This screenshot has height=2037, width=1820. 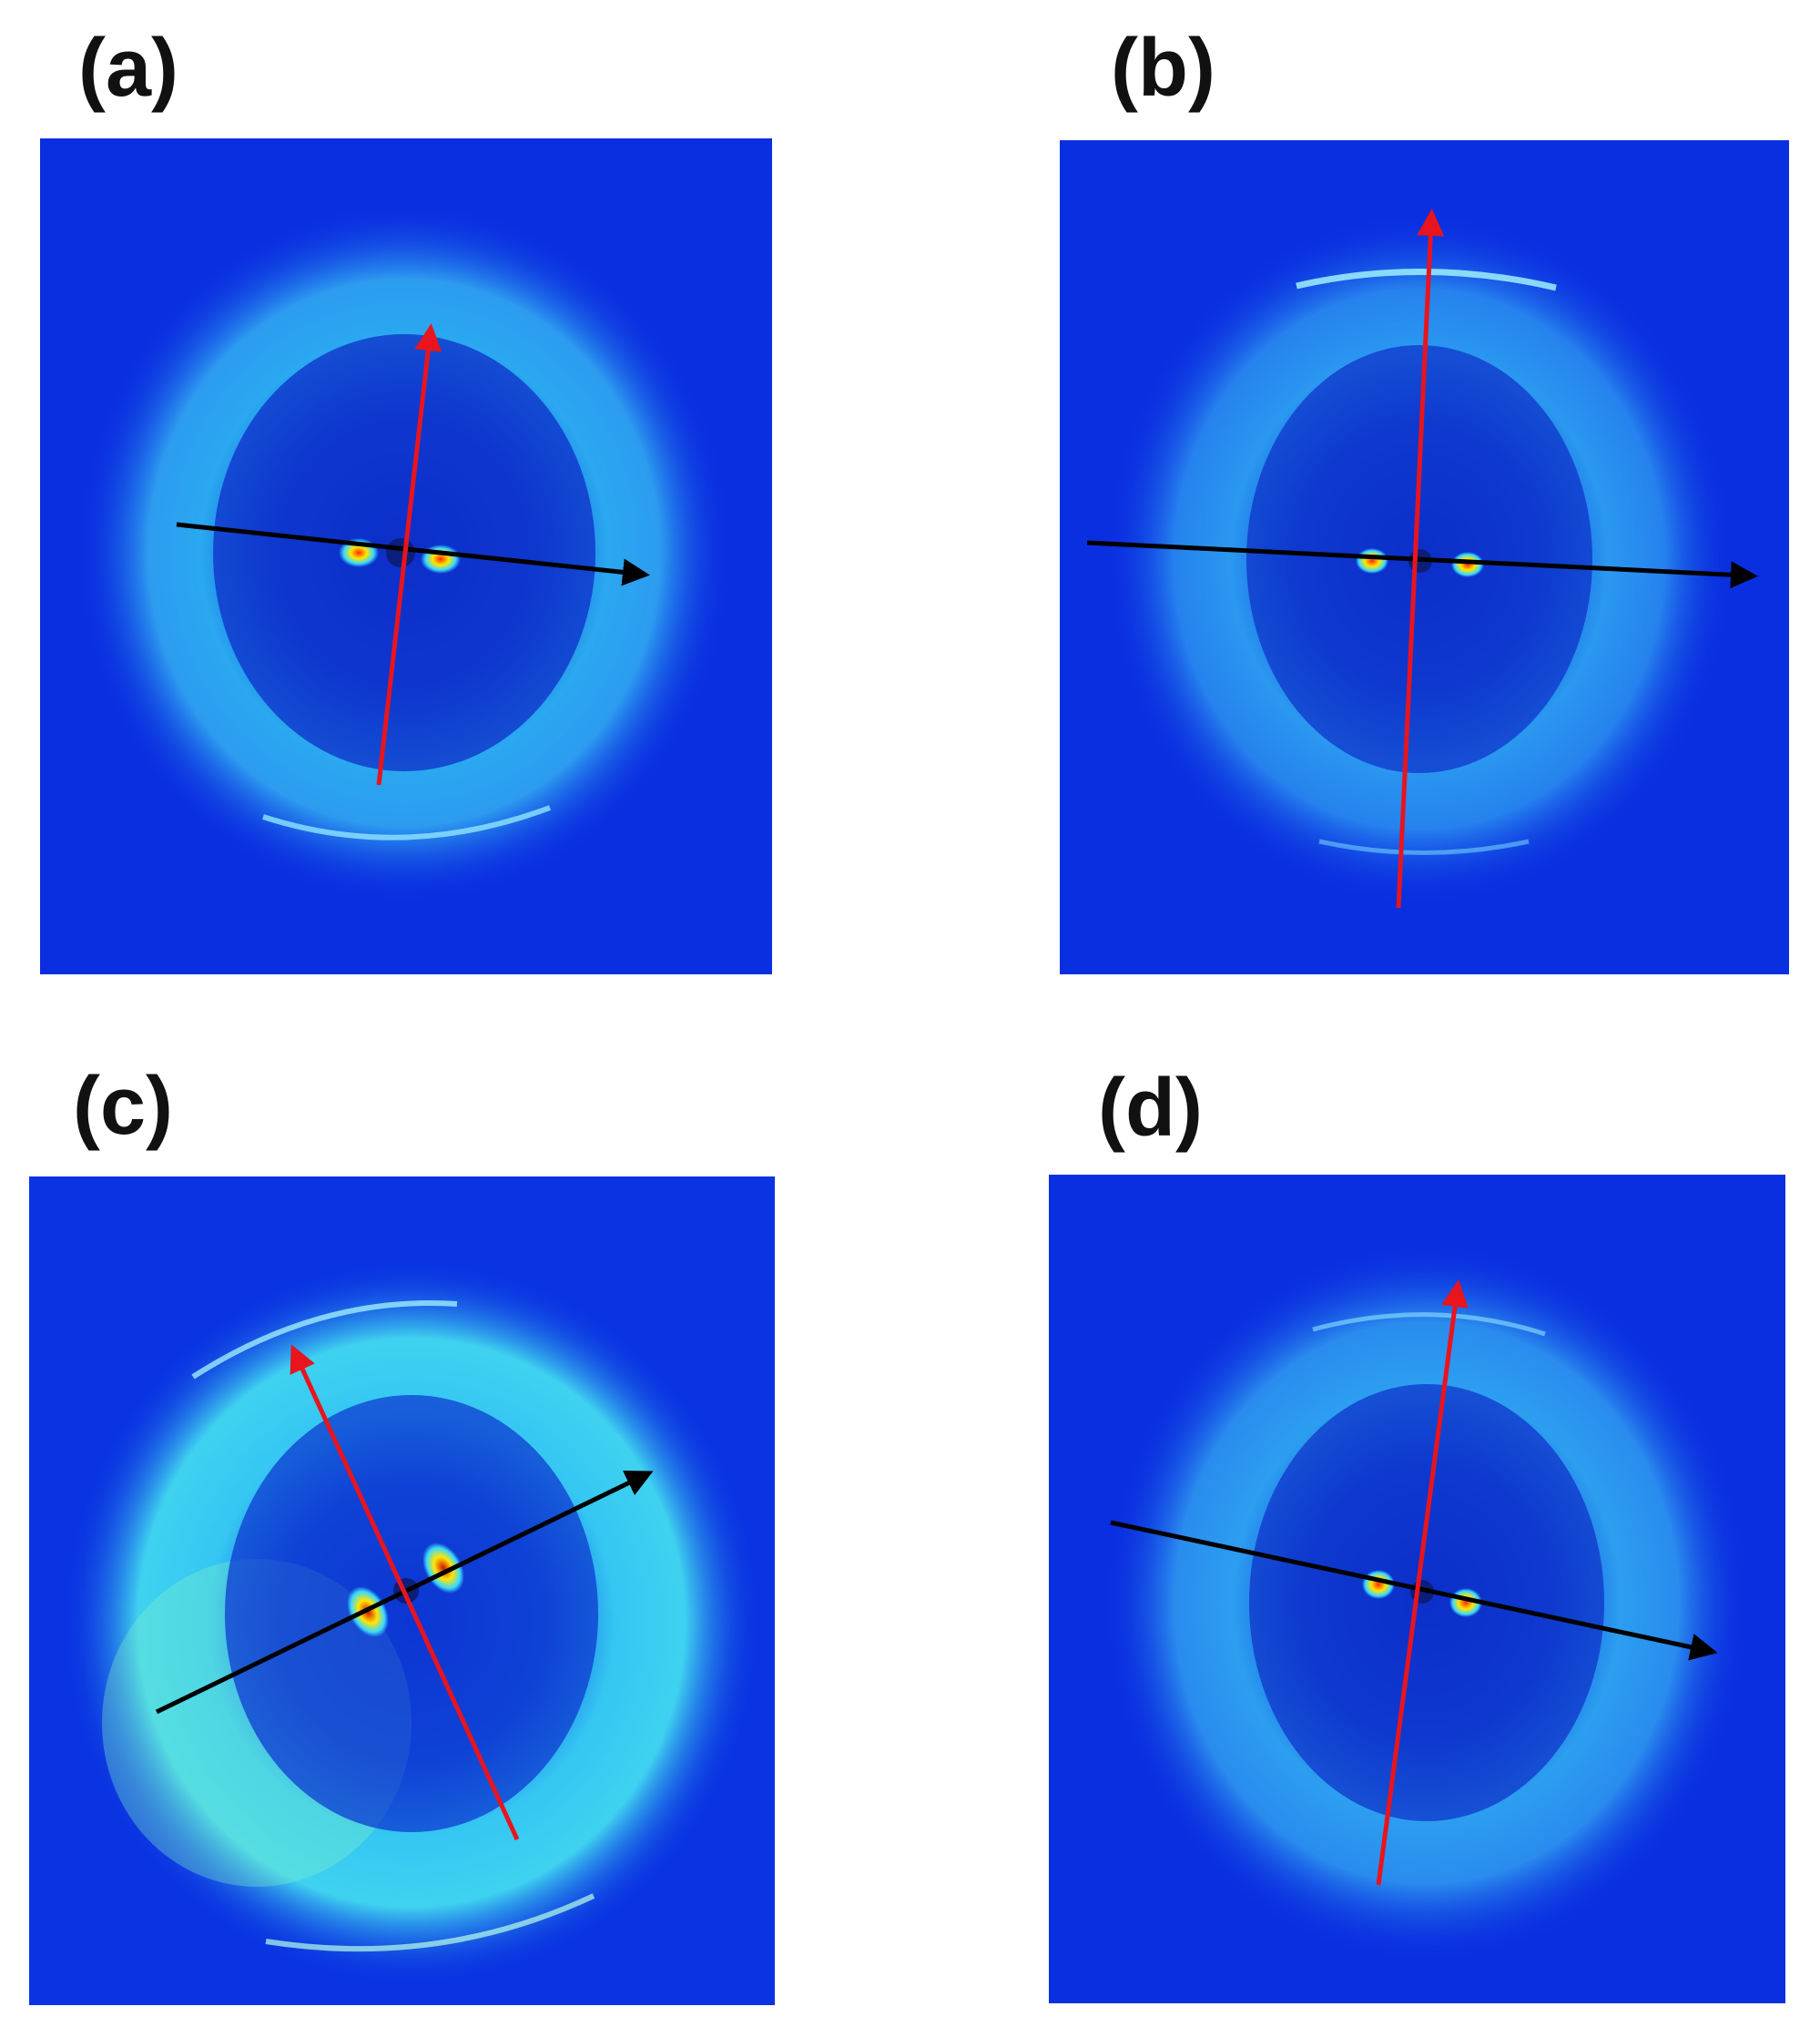 What do you see at coordinates (1163, 68) in the screenshot?
I see `panel-label-b: (b)` at bounding box center [1163, 68].